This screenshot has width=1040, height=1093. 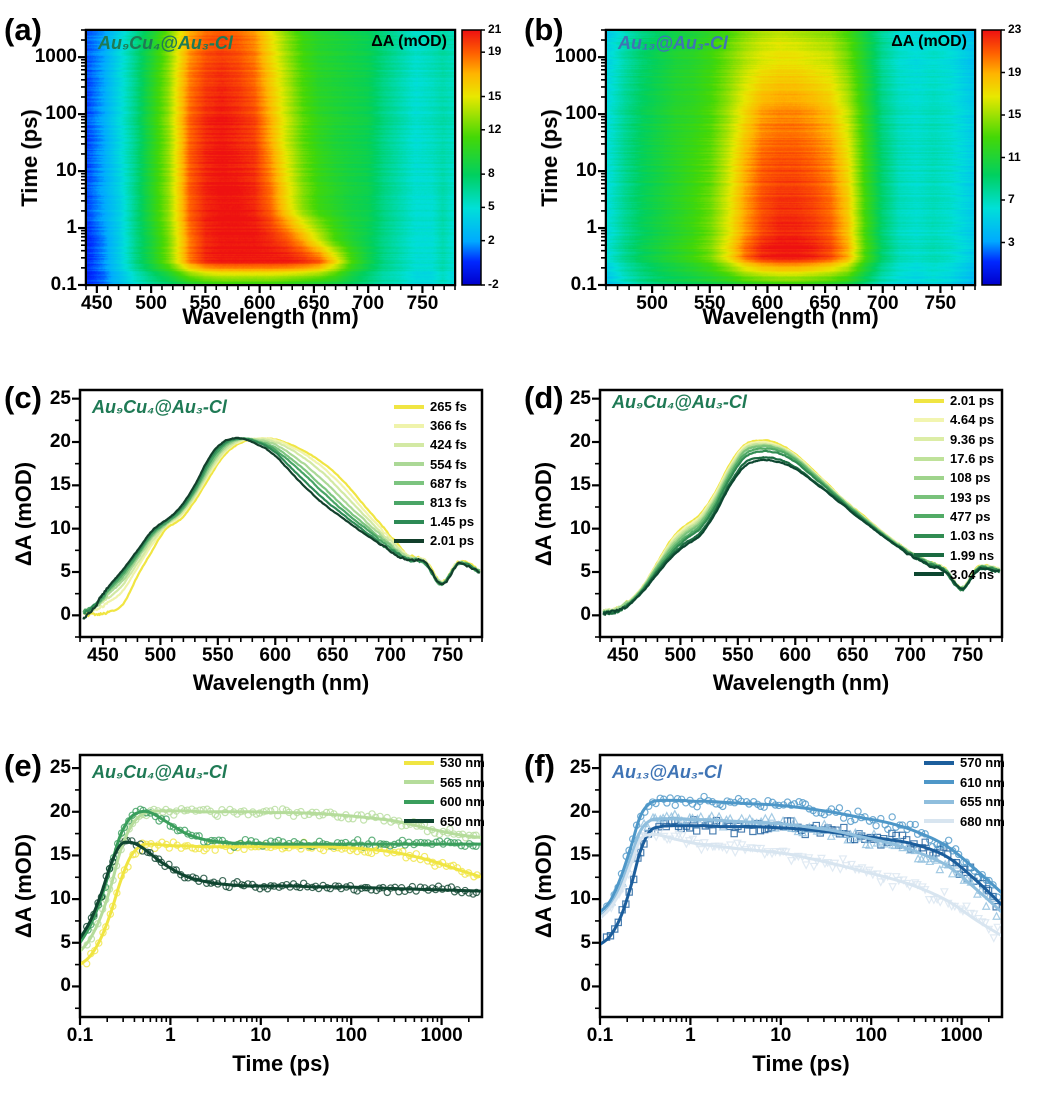 I want to click on panel-b-y-tick-label: 0.1, so click(x=583, y=284).